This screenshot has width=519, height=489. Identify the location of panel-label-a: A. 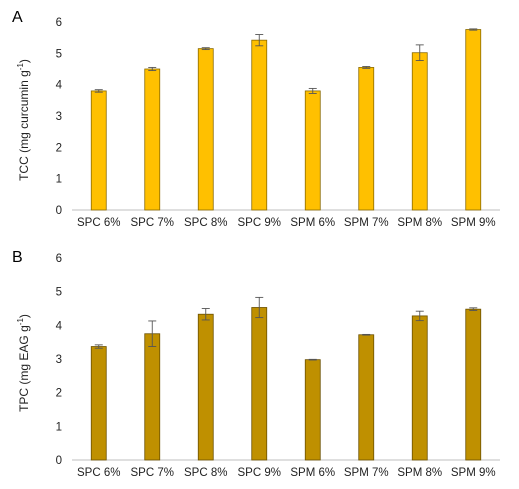
(17, 17).